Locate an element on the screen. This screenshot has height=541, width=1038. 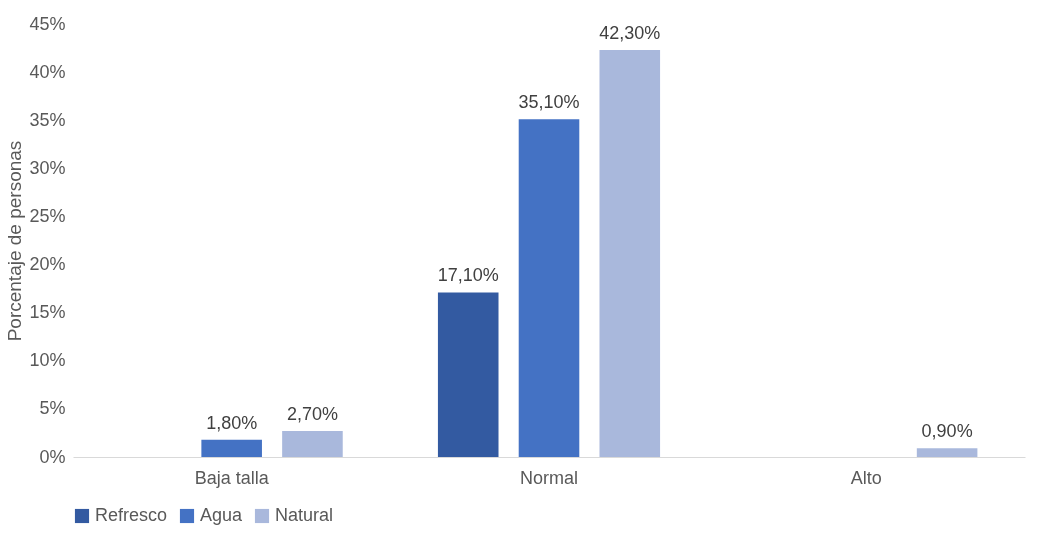
y-tick-label: 25% is located at coordinates (47, 215).